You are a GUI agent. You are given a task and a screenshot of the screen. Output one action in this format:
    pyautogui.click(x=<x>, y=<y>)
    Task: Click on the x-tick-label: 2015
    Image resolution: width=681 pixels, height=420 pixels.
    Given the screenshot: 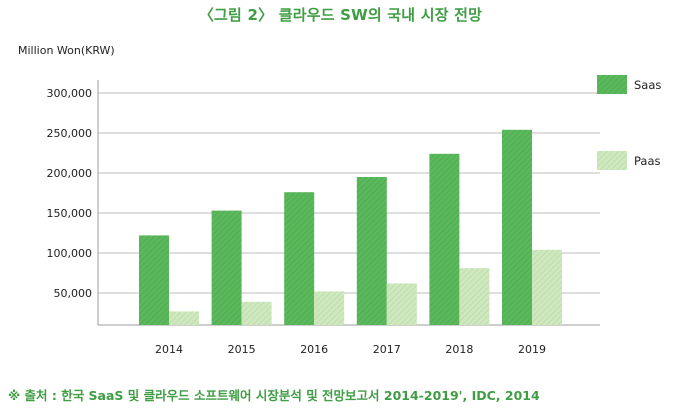 What is the action you would take?
    pyautogui.click(x=242, y=349)
    